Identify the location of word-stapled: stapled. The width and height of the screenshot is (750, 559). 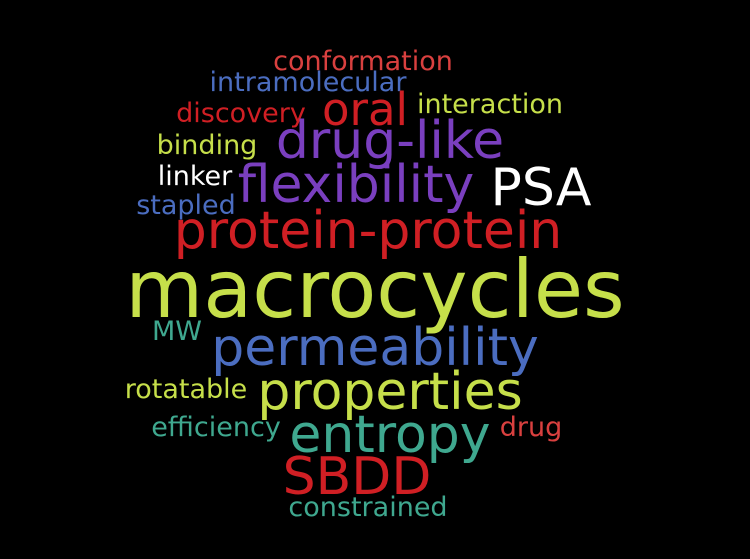
(186, 205).